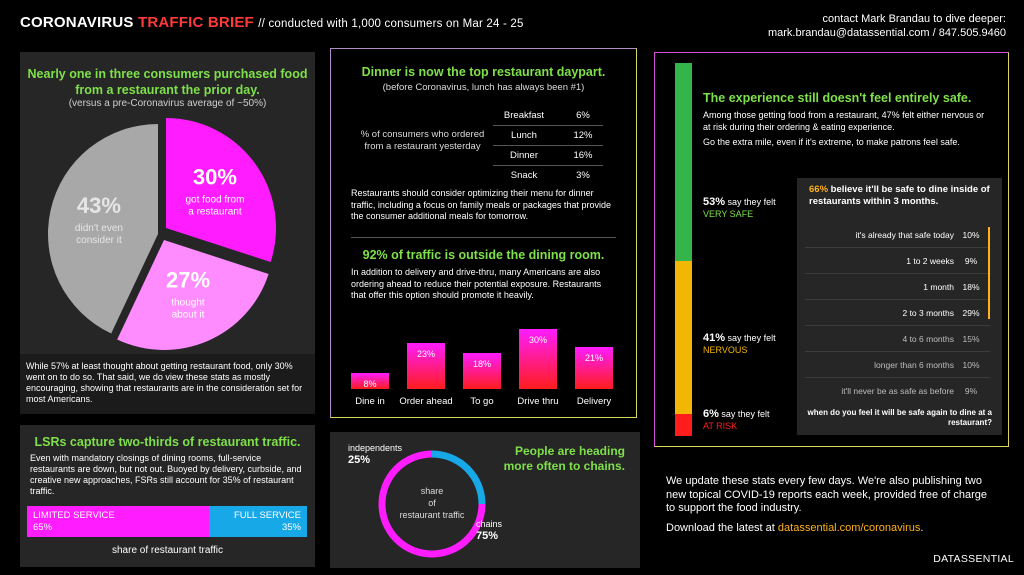 Image resolution: width=1024 pixels, height=575 pixels. What do you see at coordinates (914, 365) in the screenshot?
I see `when-safe-label: longer than 6 months` at bounding box center [914, 365].